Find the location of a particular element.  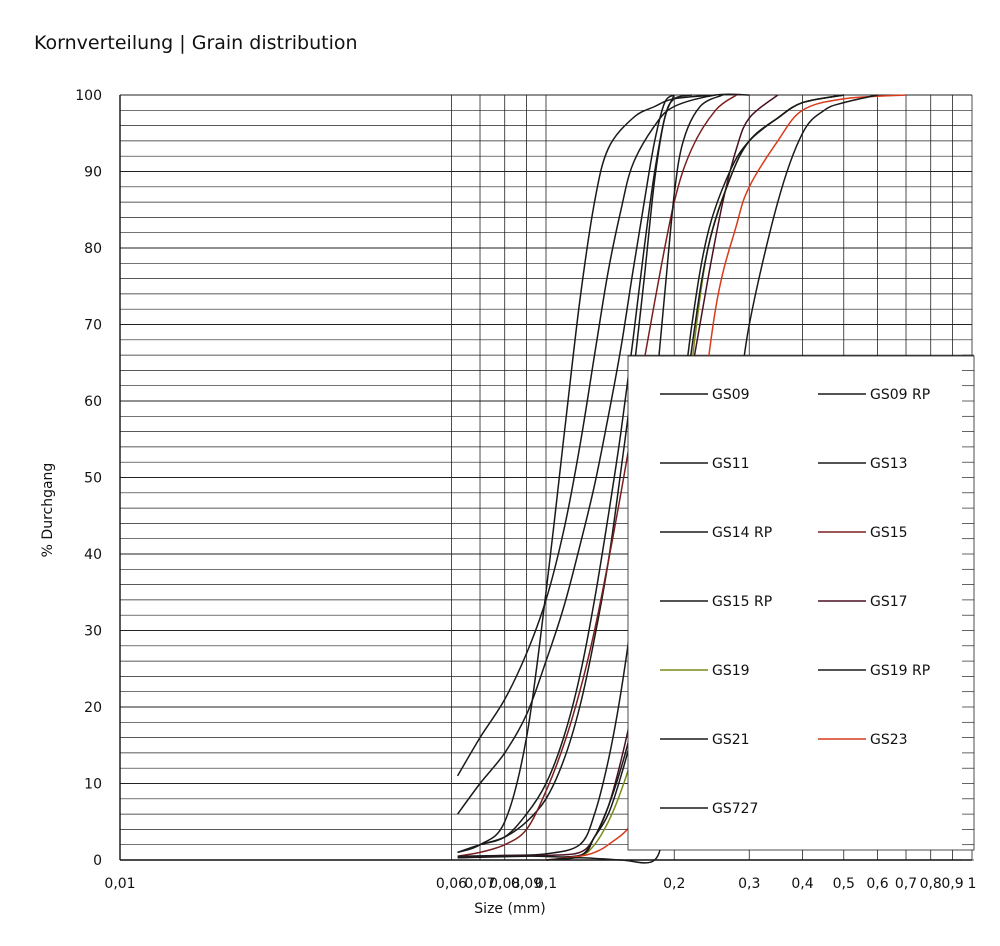

x-tick-label: 0,07 is located at coordinates (479, 884).